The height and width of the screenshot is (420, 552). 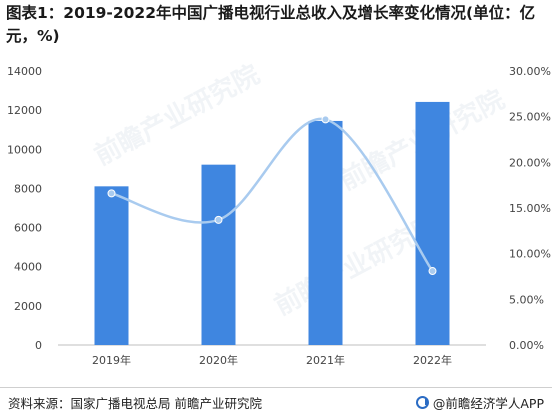 What do you see at coordinates (432, 360) in the screenshot?
I see `x-tick-label: 2022年` at bounding box center [432, 360].